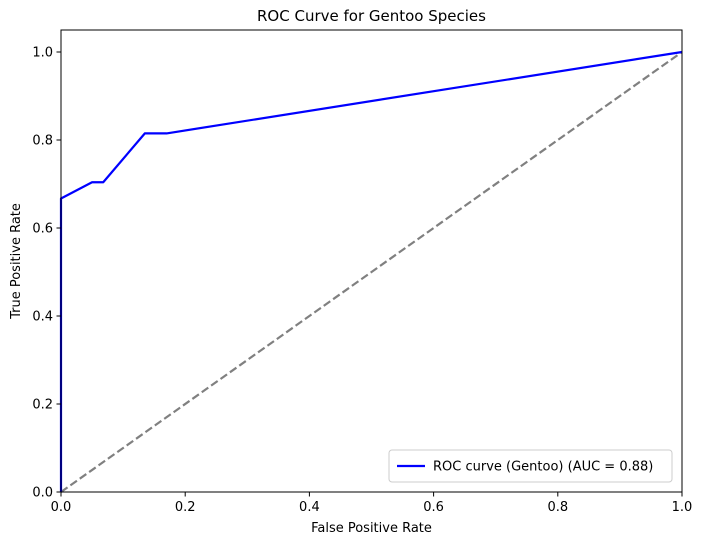 Image resolution: width=702 pixels, height=545 pixels. I want to click on x-axis-label: False Positive Rate, so click(371, 528).